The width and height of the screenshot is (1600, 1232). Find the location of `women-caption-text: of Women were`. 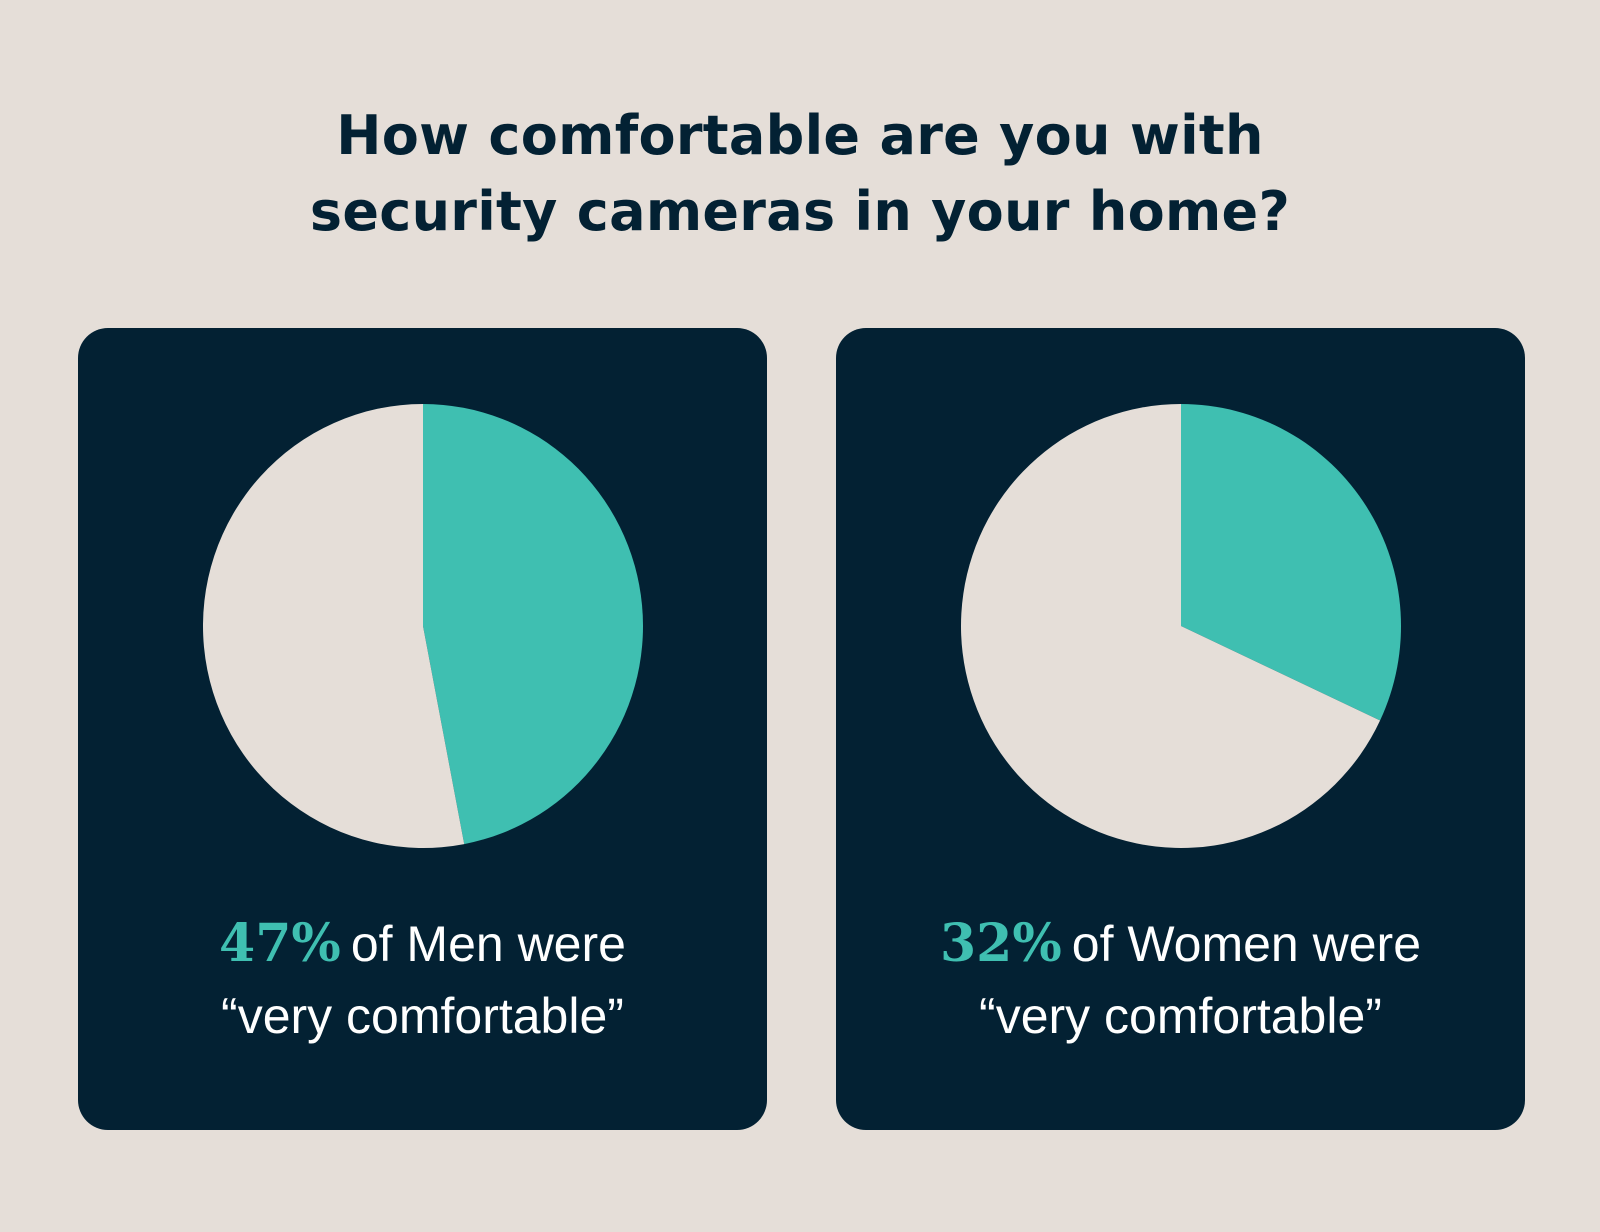

women-caption-text: of Women were is located at coordinates (1246, 944).